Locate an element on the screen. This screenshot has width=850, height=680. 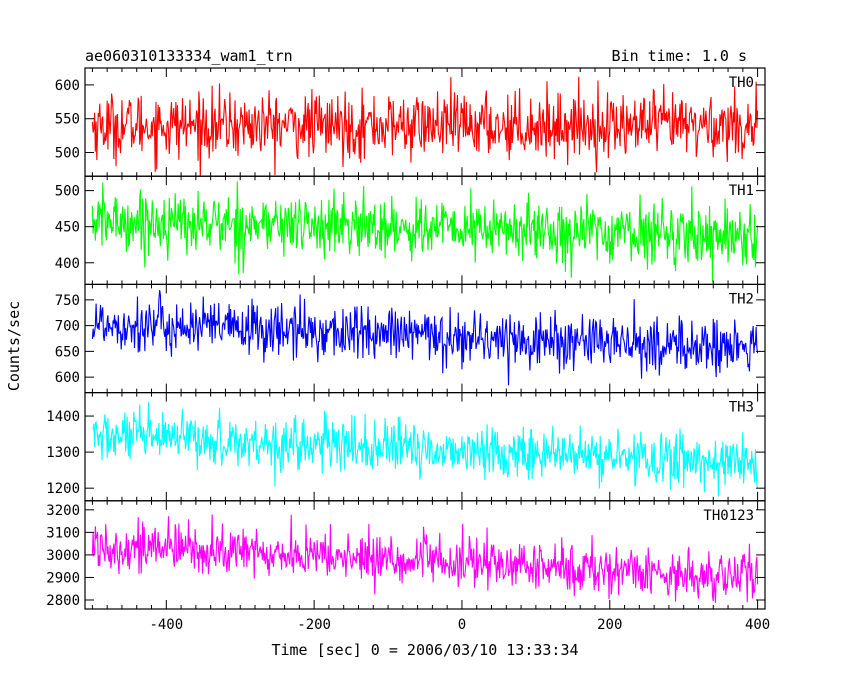
y-tick-label: 400 is located at coordinates (67, 264).